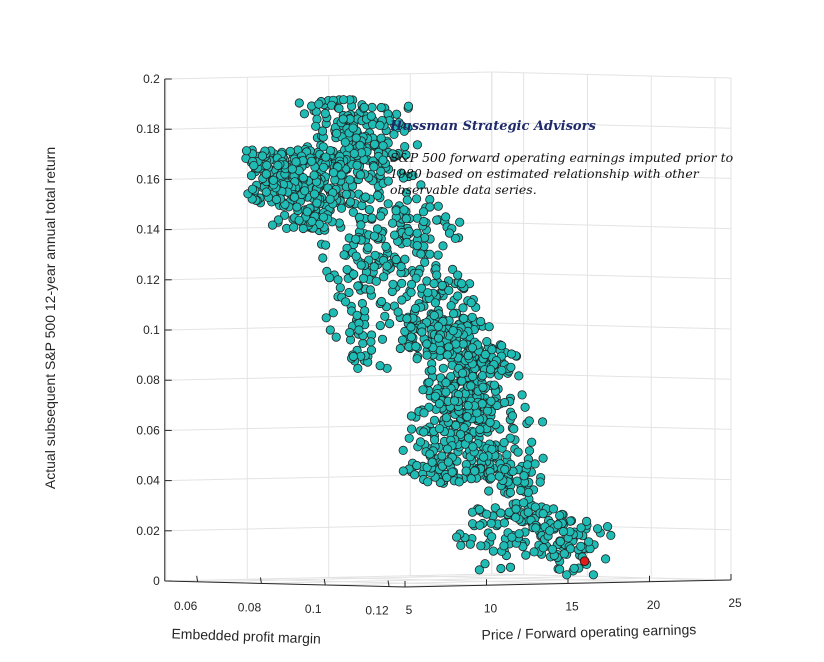  I want to click on annotation-title: Hussman Strategic Advisors, so click(492, 126).